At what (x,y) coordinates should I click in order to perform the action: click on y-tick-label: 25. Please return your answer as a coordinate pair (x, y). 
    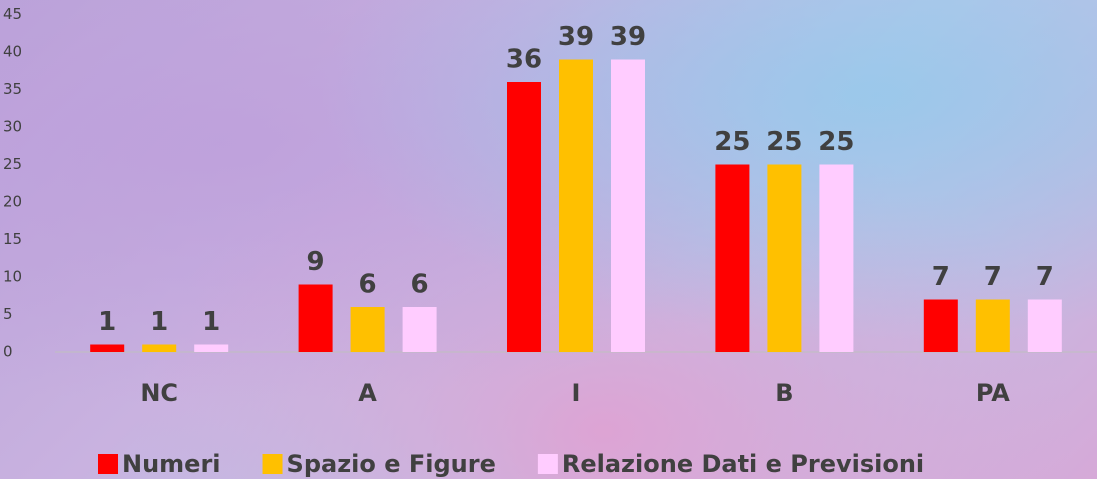
    Looking at the image, I should click on (12, 164).